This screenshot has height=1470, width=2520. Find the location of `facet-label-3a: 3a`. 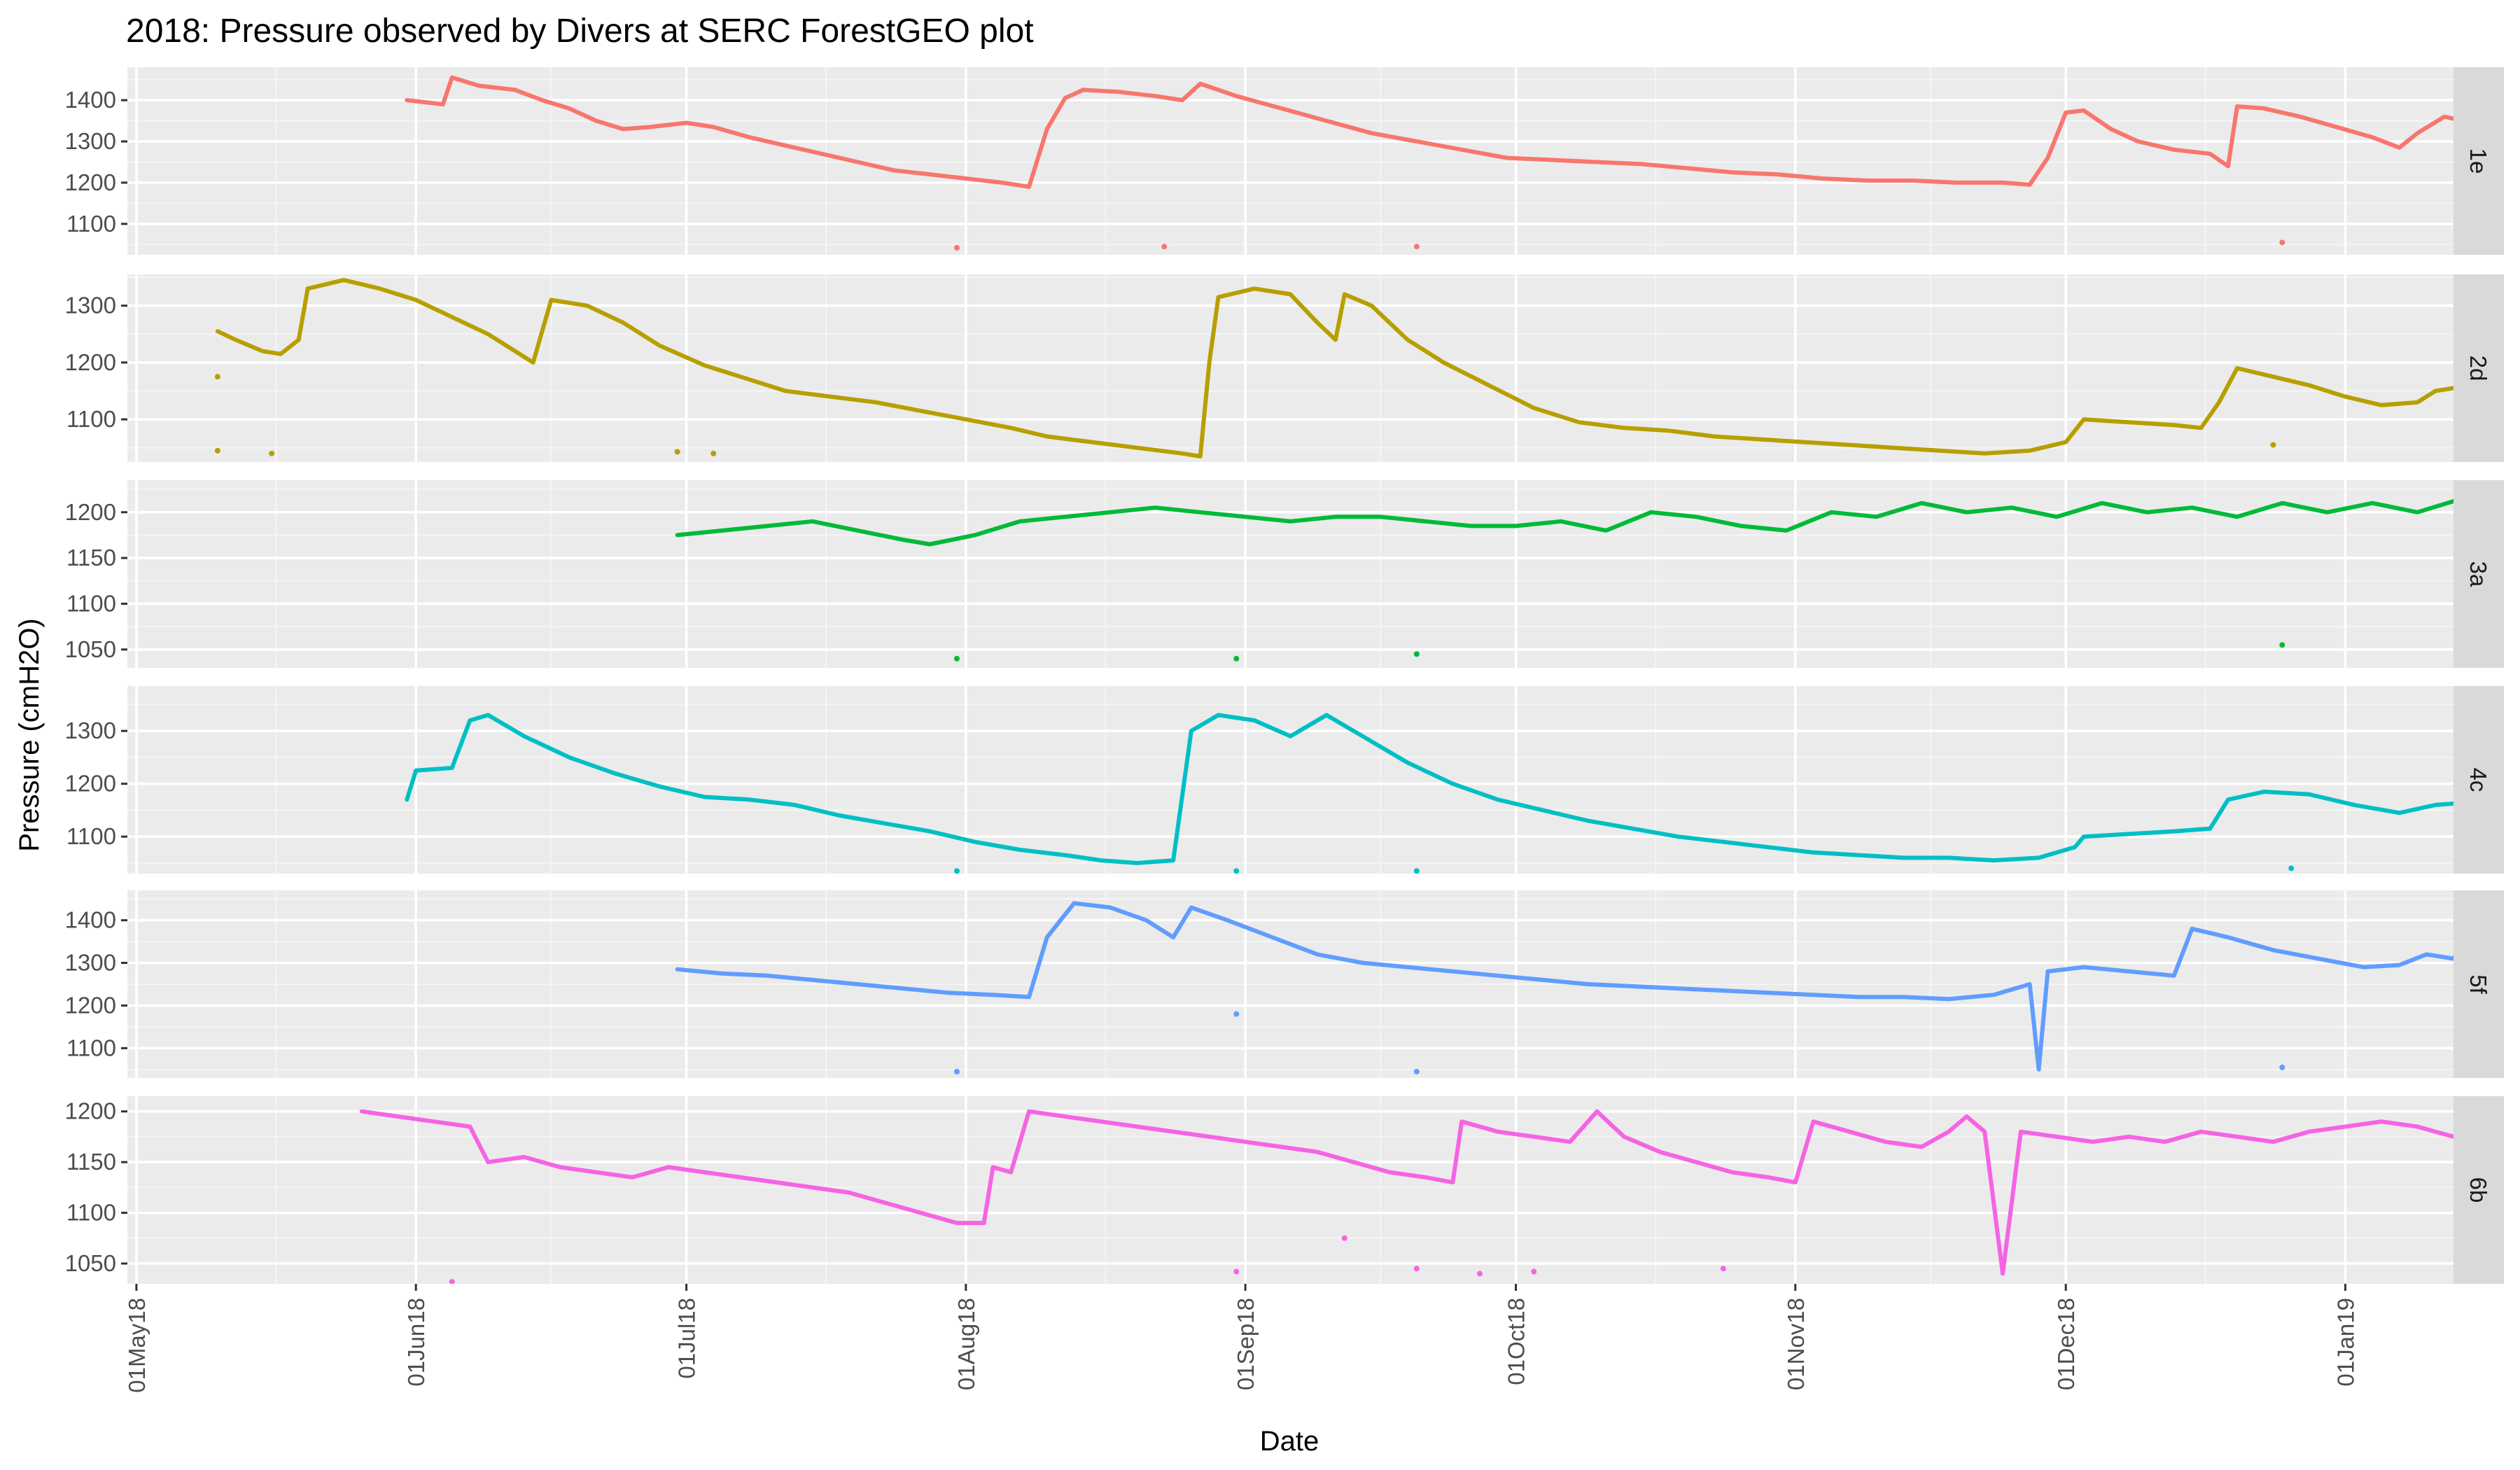

facet-label-3a: 3a is located at coordinates (2478, 574).